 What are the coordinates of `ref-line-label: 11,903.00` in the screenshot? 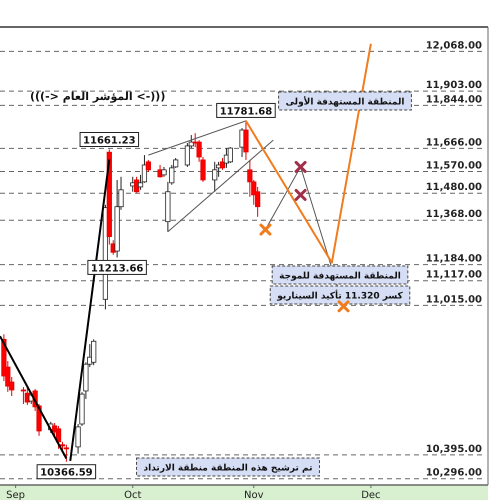 It's located at (454, 86).